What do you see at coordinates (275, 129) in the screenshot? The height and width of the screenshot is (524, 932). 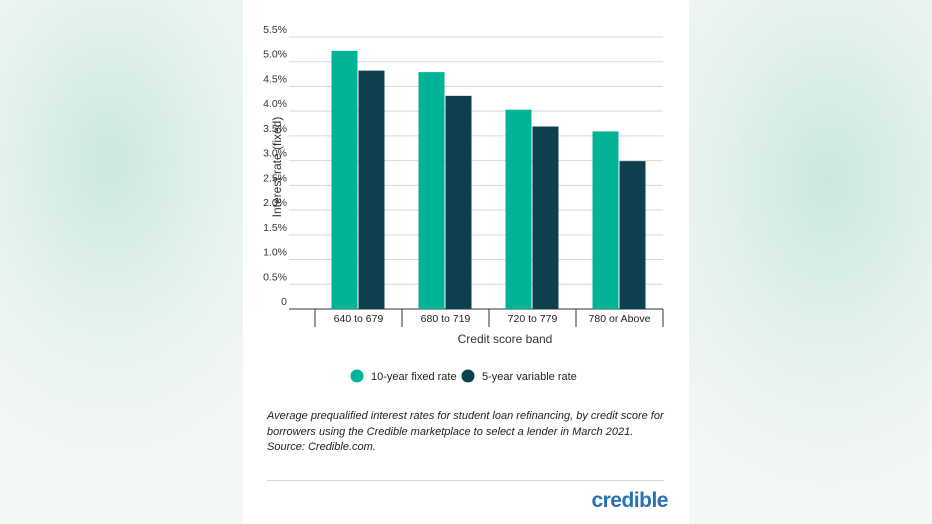 I see `y-tick-label: 3.5%` at bounding box center [275, 129].